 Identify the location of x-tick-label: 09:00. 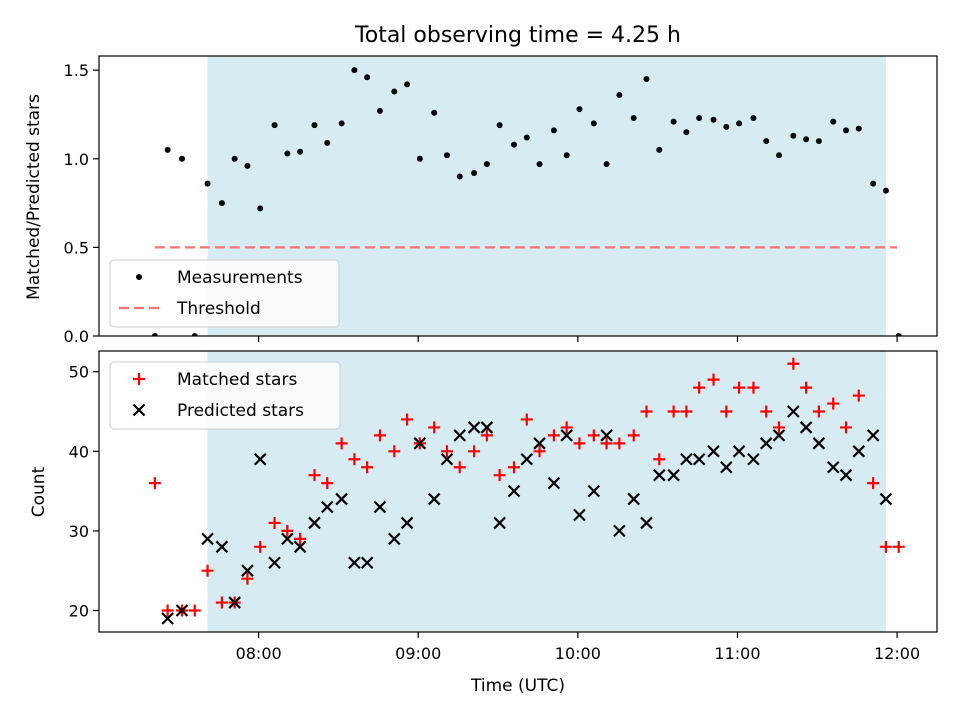
(418, 653).